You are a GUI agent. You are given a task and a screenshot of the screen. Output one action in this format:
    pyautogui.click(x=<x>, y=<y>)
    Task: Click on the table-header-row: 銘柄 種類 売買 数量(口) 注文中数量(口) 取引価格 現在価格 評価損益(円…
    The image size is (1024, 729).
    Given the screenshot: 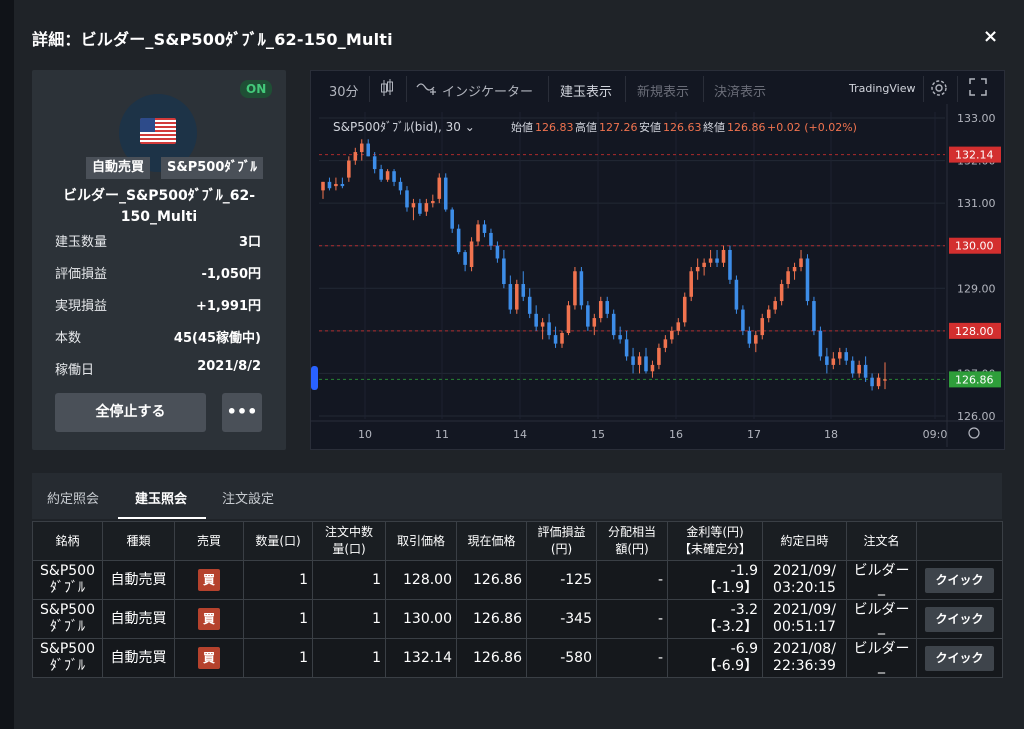 What is the action you would take?
    pyautogui.click(x=517, y=541)
    